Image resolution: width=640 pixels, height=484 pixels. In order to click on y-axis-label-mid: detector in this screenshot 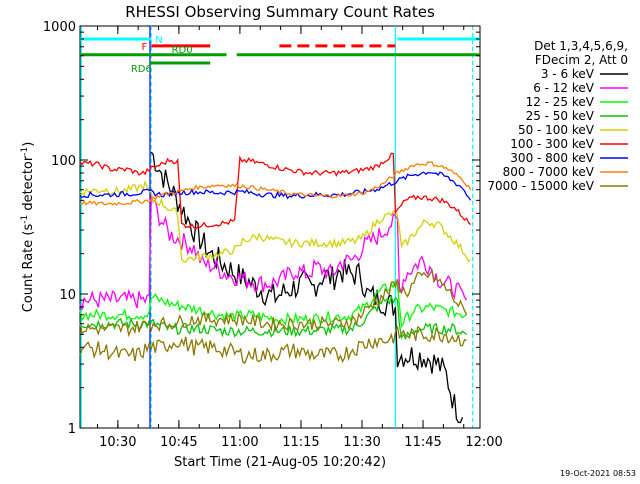, I will do `click(28, 185)`.